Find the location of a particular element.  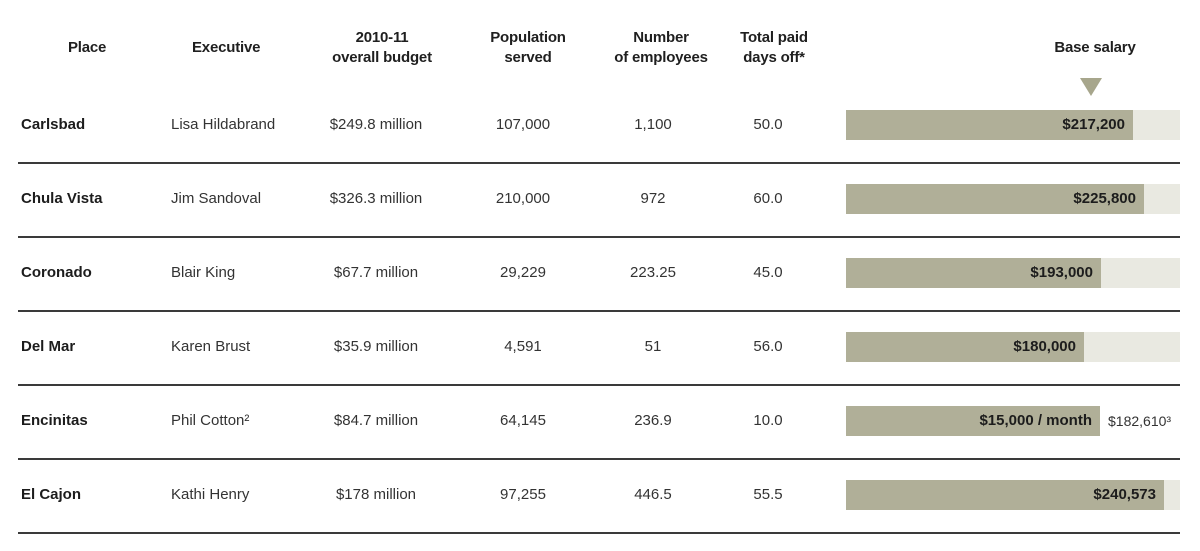

salary-bar-track: $180,000 is located at coordinates (1013, 347).